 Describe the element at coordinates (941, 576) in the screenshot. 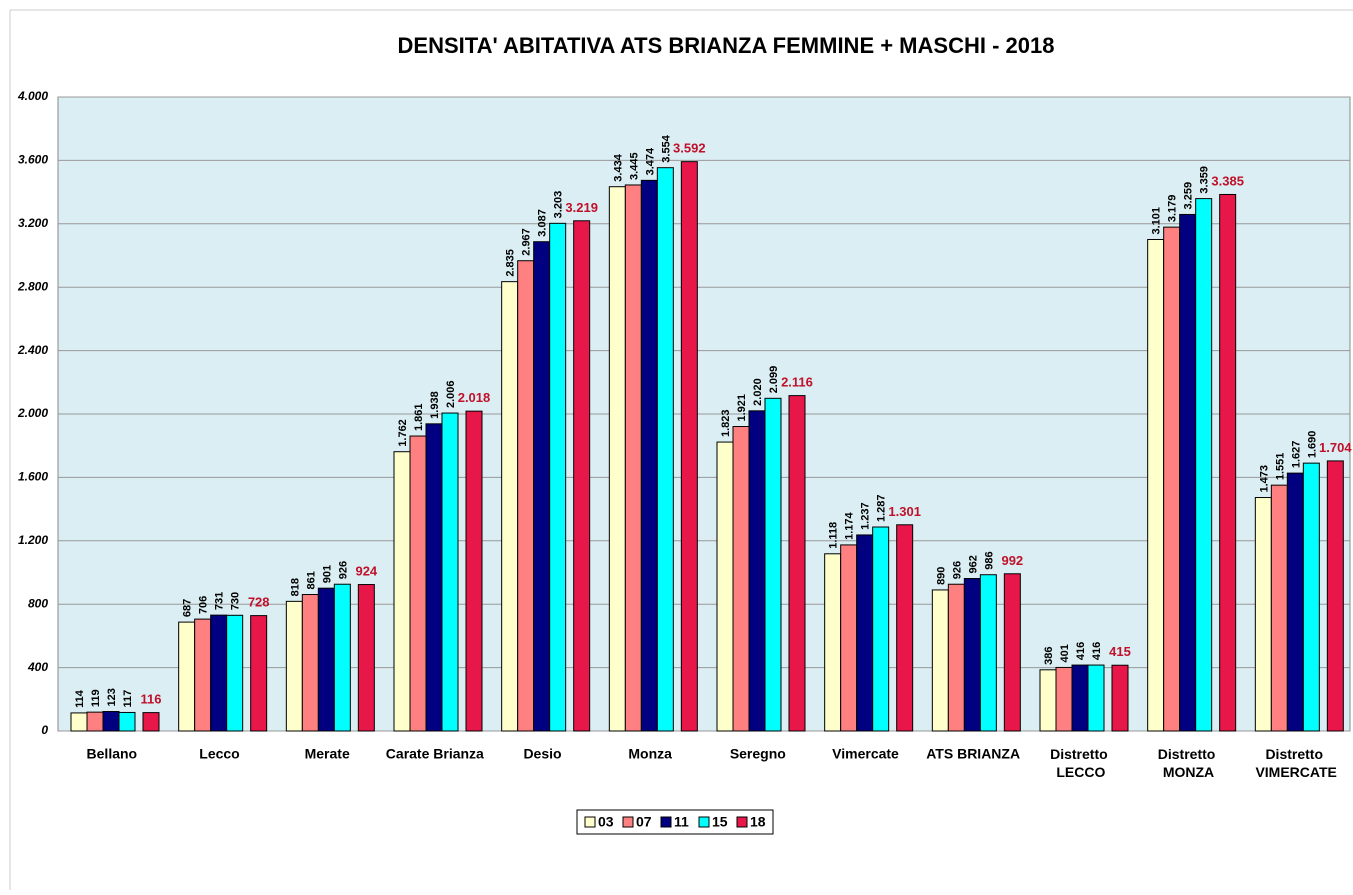

I see `data-label: 890` at that location.